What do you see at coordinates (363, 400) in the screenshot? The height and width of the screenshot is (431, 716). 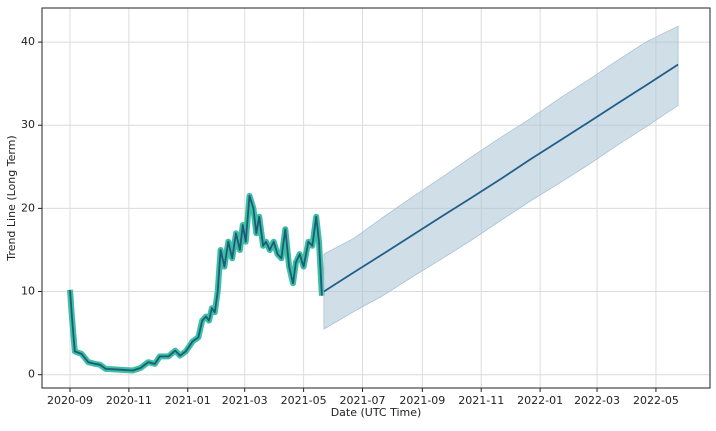 I see `x-tick-label: 2021-07` at bounding box center [363, 400].